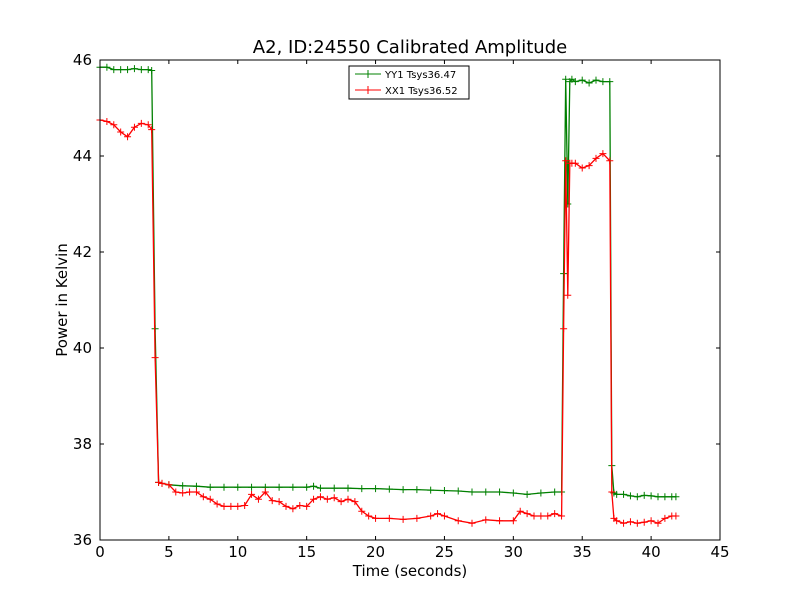 The height and width of the screenshot is (600, 800). Describe the element at coordinates (421, 91) in the screenshot. I see `legend-label-xx1: XX1 Tsys36.52` at that location.